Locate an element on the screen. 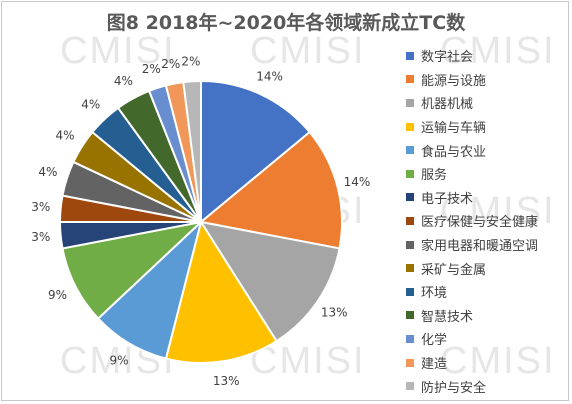  legend-label: 智慧技术 is located at coordinates (447, 317).